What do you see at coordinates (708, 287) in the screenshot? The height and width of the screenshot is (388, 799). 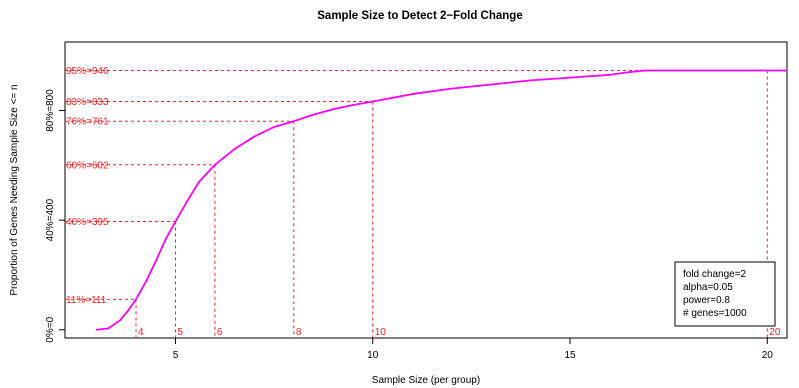 I see `legend-line: alpha=0.05` at bounding box center [708, 287].